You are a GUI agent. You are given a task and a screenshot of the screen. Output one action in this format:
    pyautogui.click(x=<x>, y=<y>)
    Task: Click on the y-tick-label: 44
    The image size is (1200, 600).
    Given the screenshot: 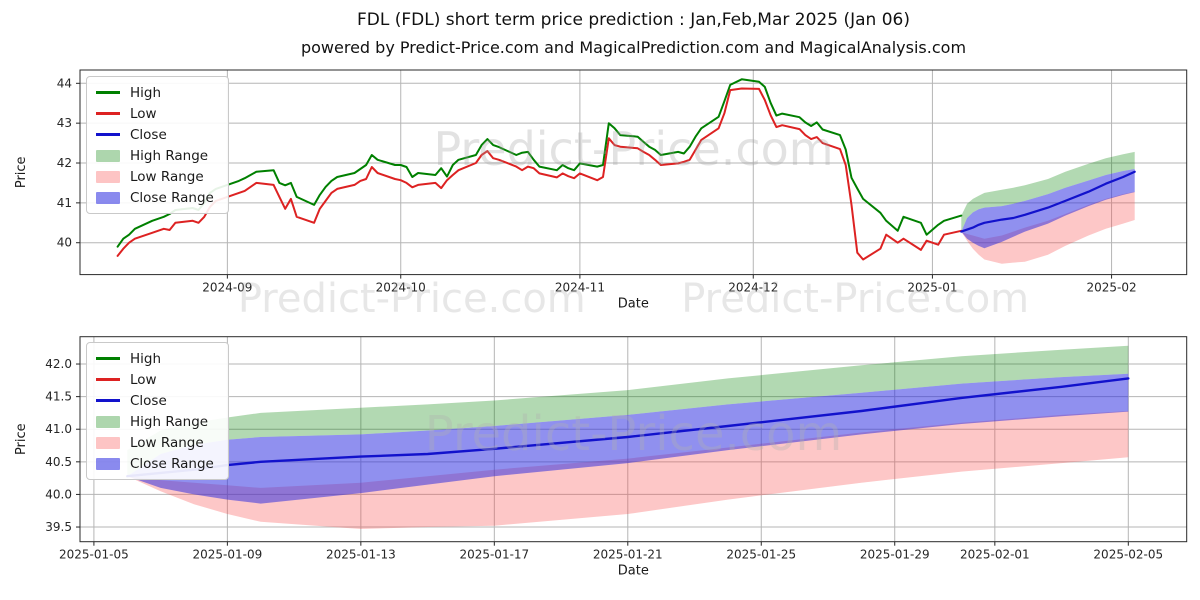 What is the action you would take?
    pyautogui.click(x=64, y=83)
    